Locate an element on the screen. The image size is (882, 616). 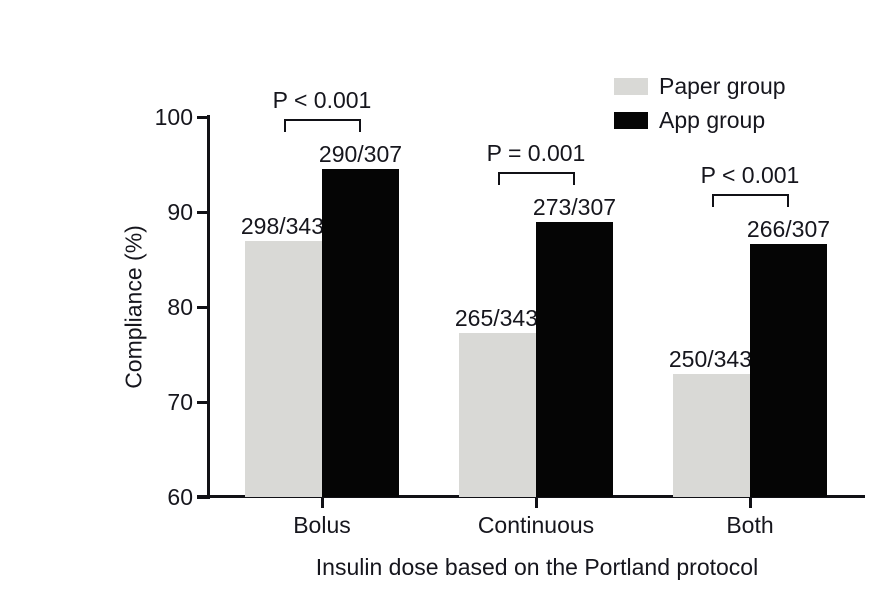
significance-bracket-bolus is located at coordinates (322, 126).